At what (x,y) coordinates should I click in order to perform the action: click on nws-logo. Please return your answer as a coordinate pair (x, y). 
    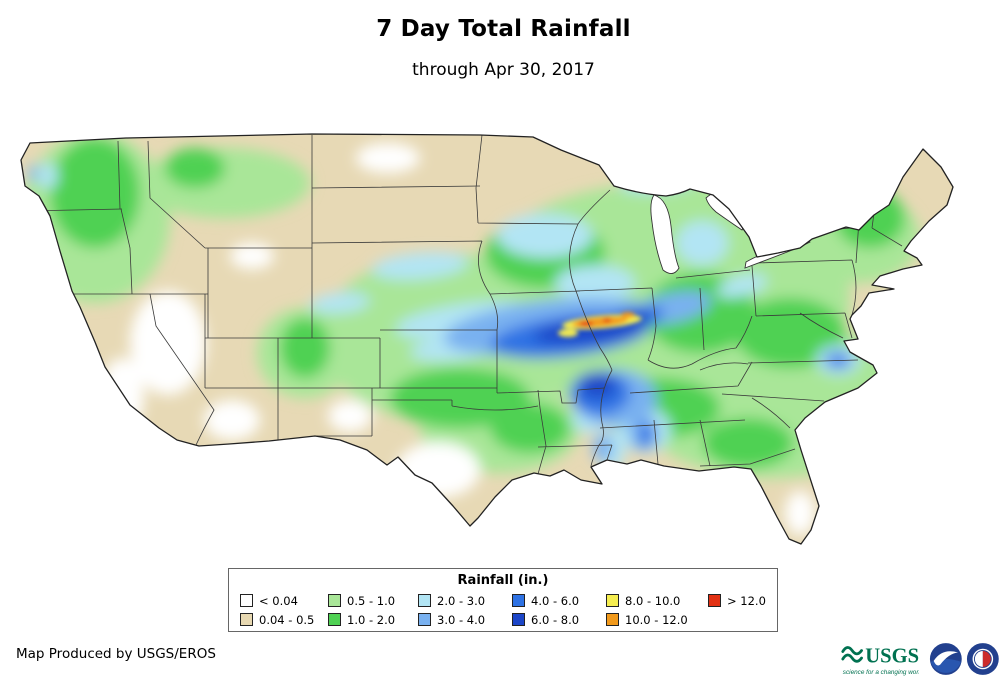
    Looking at the image, I should click on (983, 659).